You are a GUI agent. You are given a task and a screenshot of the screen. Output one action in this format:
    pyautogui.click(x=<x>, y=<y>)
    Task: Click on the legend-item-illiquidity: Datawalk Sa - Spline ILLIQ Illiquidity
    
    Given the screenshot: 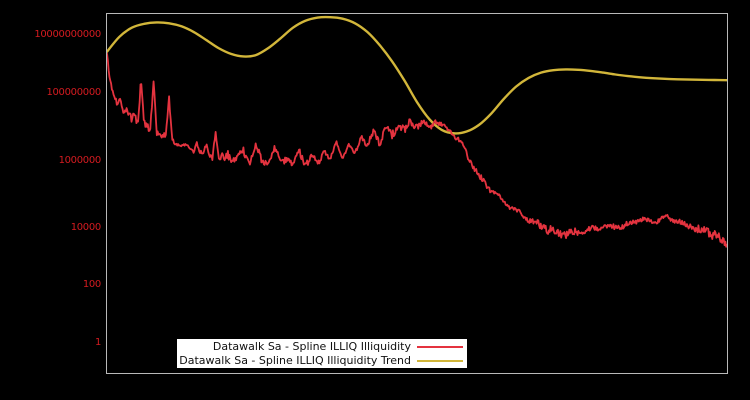 What is the action you would take?
    pyautogui.click(x=322, y=347)
    